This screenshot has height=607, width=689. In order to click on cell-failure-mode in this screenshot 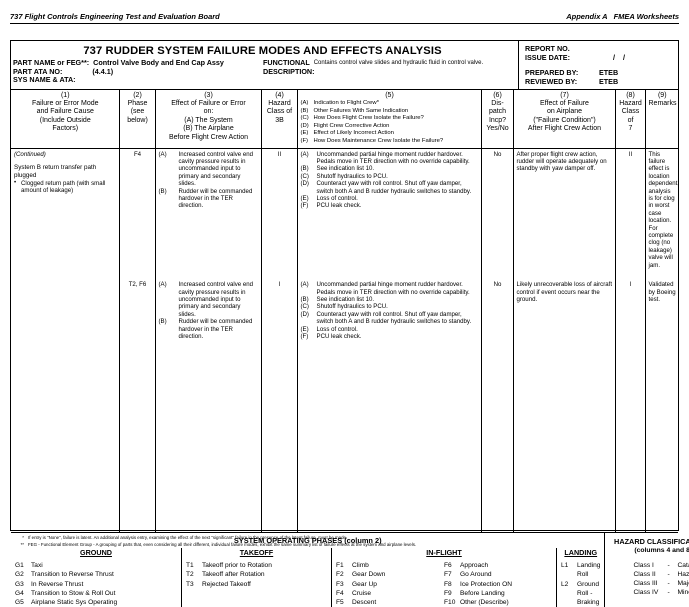, I will do `click(65, 311)`.